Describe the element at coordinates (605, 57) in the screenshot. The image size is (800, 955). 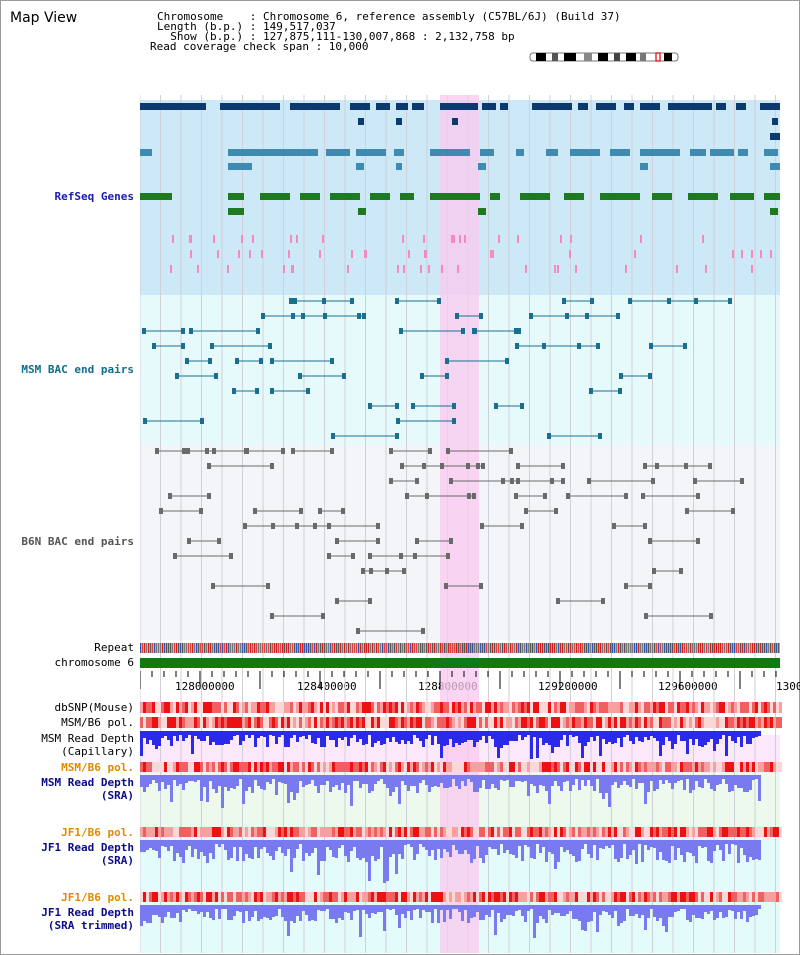
I see `chromosome-ideogram` at that location.